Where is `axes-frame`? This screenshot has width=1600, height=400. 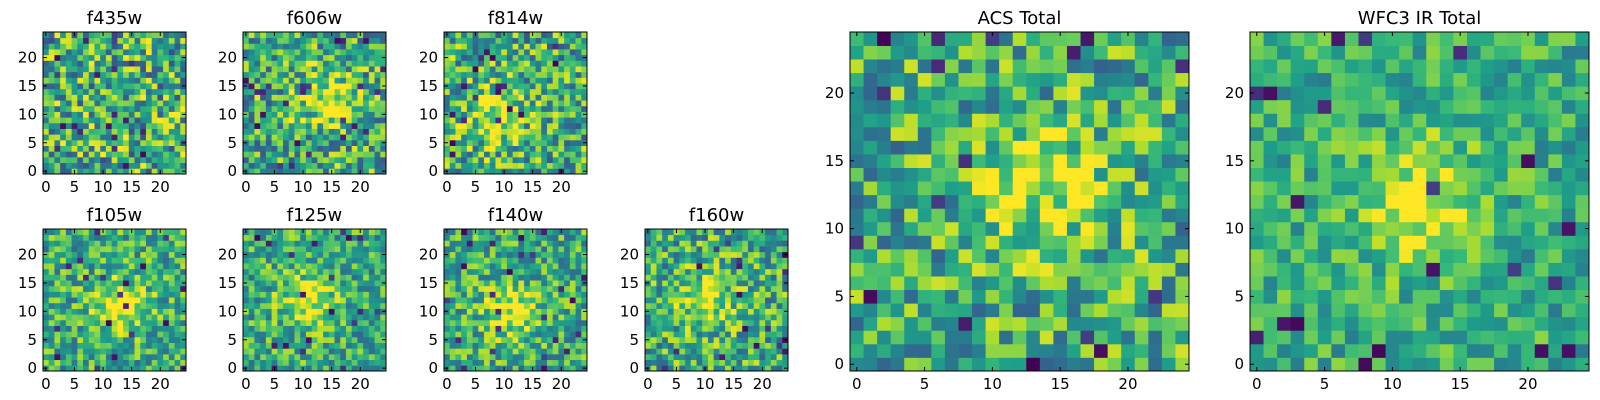 axes-frame is located at coordinates (314, 300).